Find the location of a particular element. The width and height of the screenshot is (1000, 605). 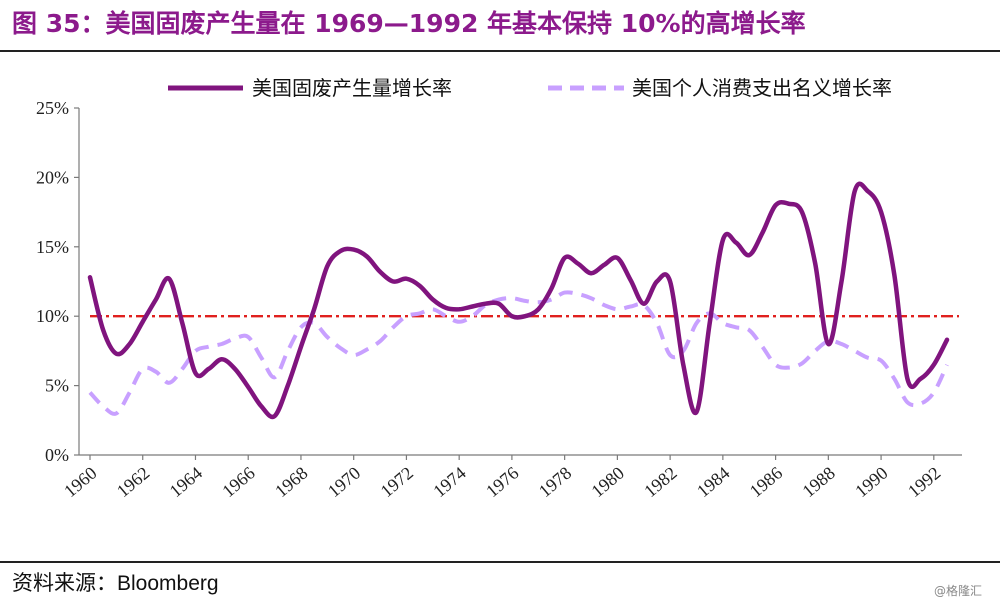

figure-title: 图 35：美国固废产生量在 1969—1992 年基本保持 10%的高增长率 is located at coordinates (409, 23).